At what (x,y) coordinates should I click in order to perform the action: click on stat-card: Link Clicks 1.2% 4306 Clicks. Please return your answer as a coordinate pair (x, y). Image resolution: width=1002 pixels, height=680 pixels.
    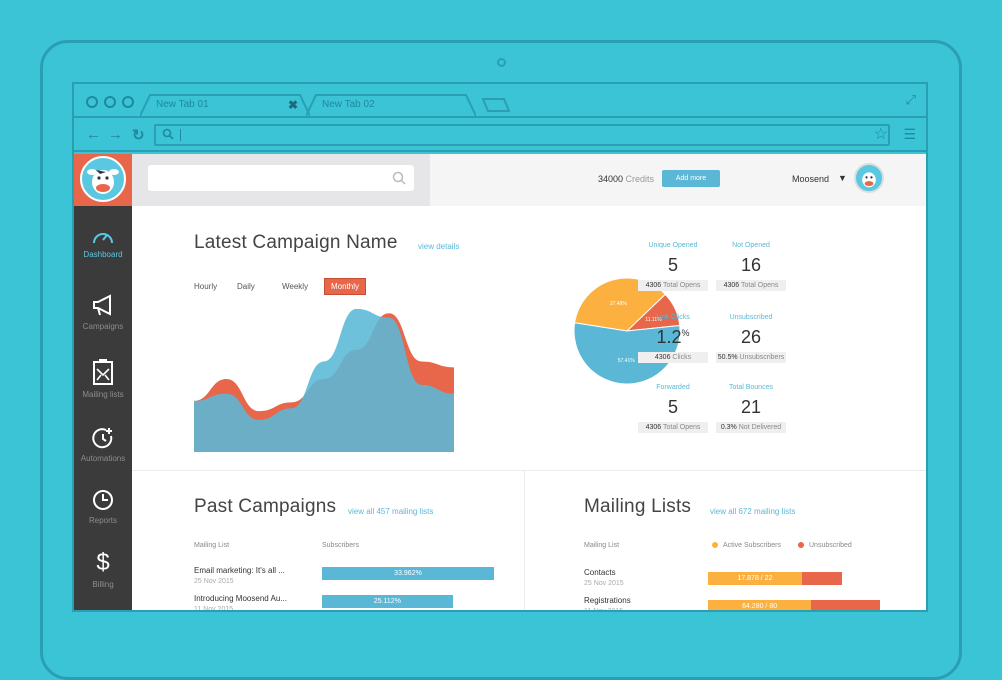
    Looking at the image, I should click on (673, 338).